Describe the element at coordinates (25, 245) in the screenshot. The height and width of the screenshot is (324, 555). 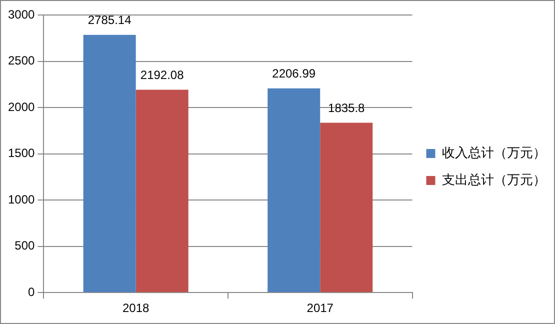
I see `y-tick-label: 500` at that location.